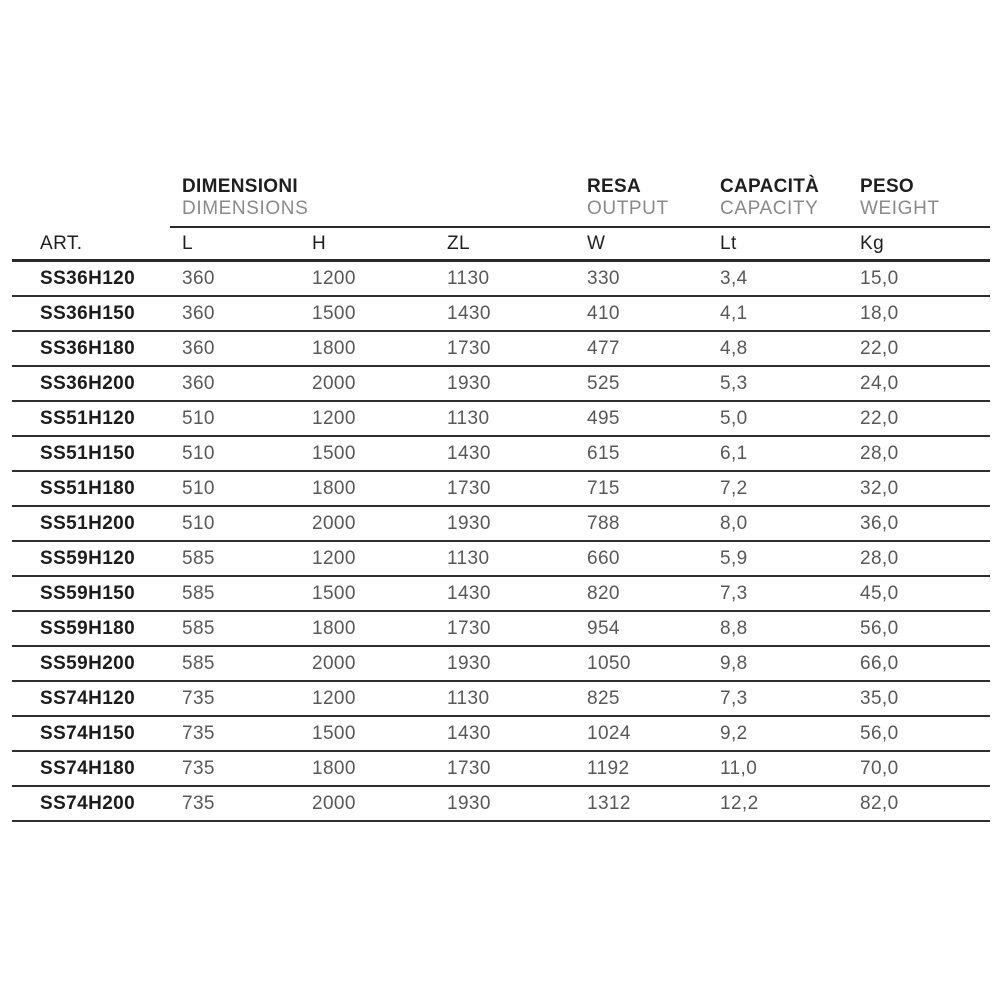  What do you see at coordinates (603, 453) in the screenshot?
I see `cell-output-w: 615` at bounding box center [603, 453].